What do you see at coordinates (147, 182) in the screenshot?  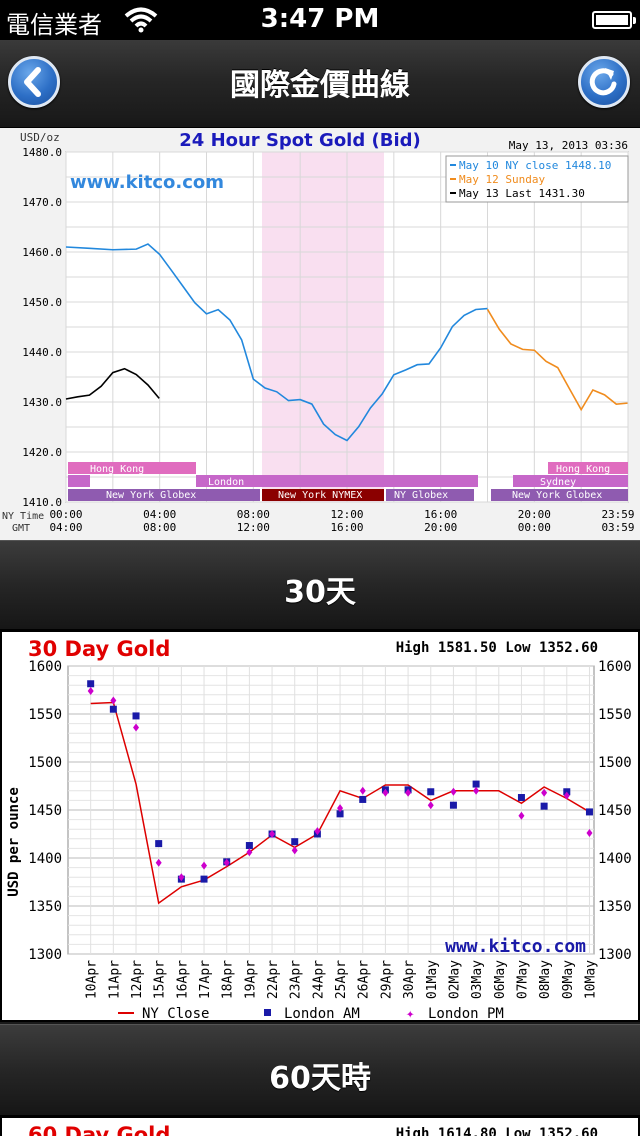 I see `spot-watermark: www.kitco.com` at bounding box center [147, 182].